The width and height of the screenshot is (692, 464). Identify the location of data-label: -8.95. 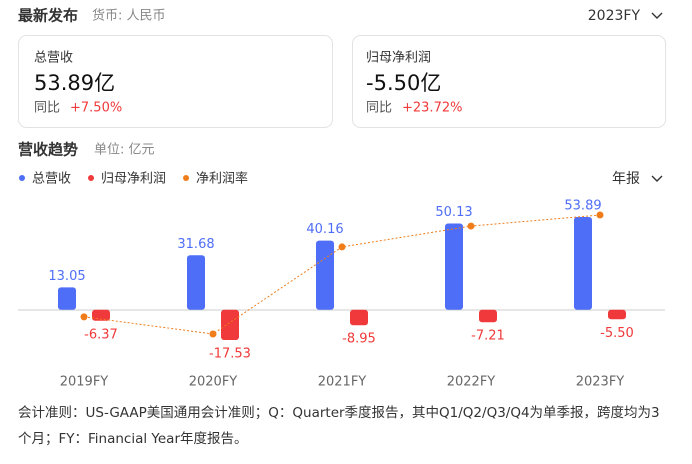
(359, 339).